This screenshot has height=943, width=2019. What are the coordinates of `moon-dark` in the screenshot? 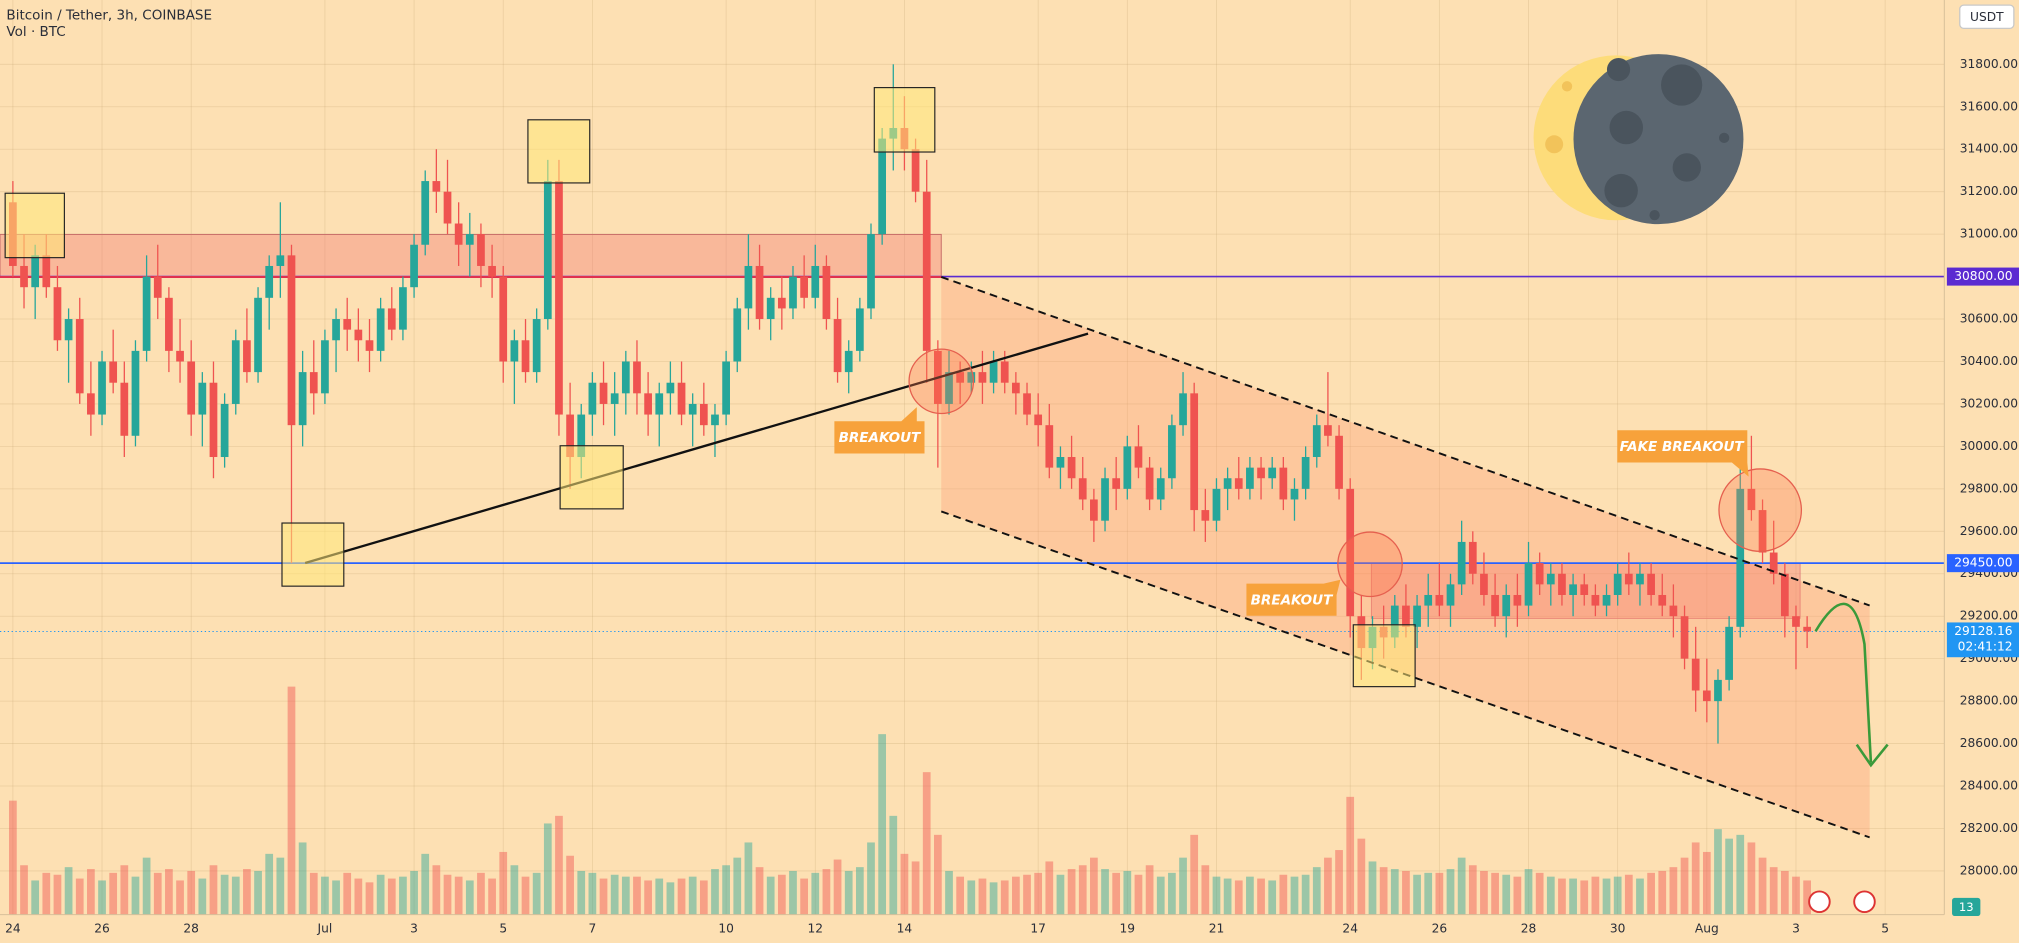 It's located at (1658, 139).